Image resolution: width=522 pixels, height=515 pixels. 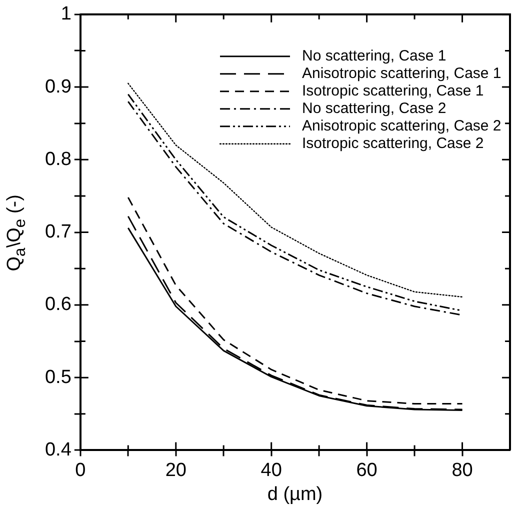 What do you see at coordinates (402, 126) in the screenshot?
I see `legend-label: Anisotropic scattering, Case 2` at bounding box center [402, 126].